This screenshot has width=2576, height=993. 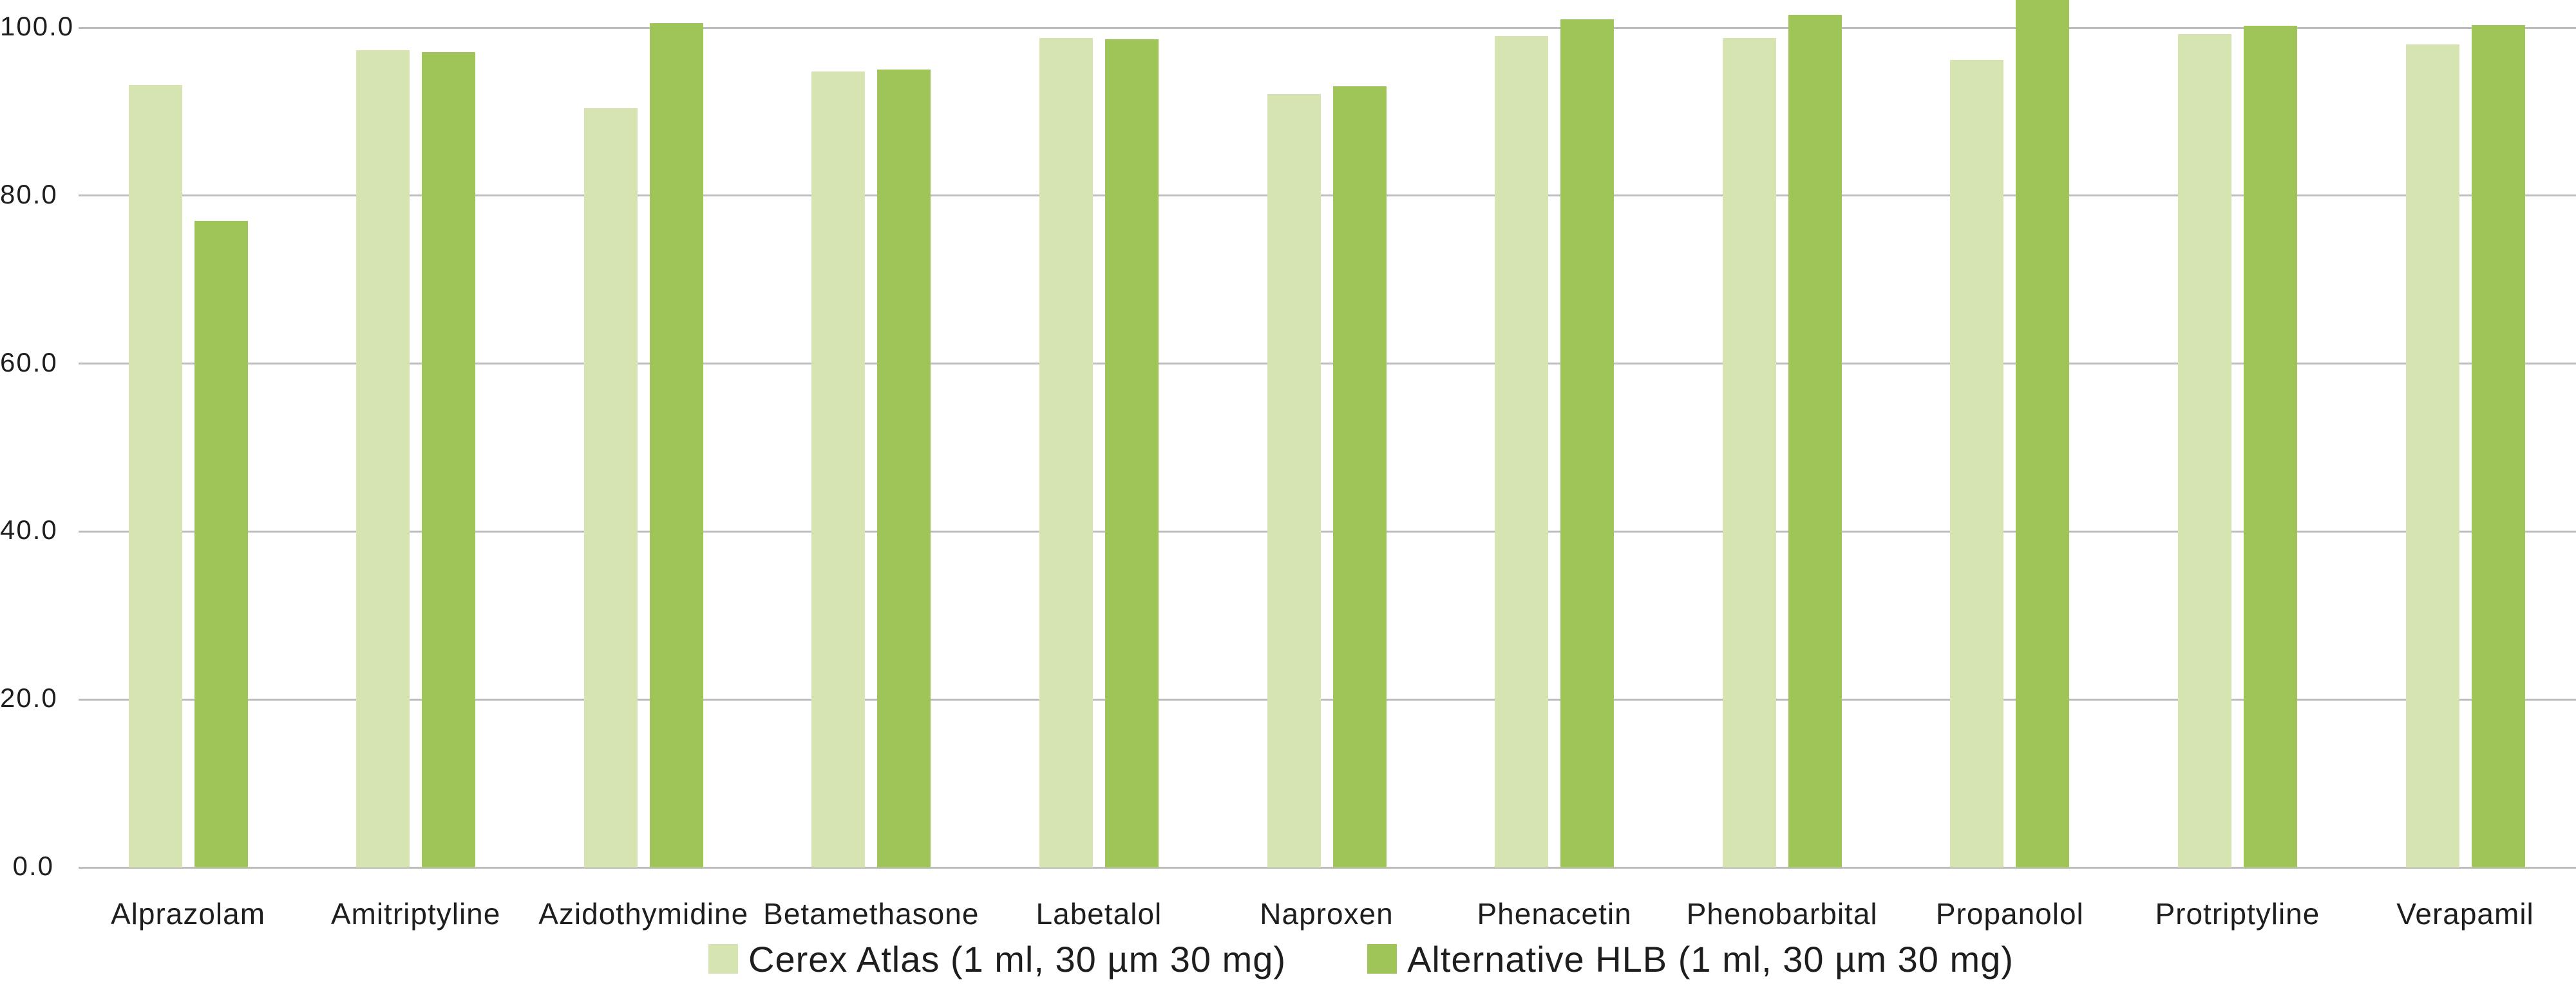 What do you see at coordinates (29, 530) in the screenshot?
I see `y-tick-label: 40.0` at bounding box center [29, 530].